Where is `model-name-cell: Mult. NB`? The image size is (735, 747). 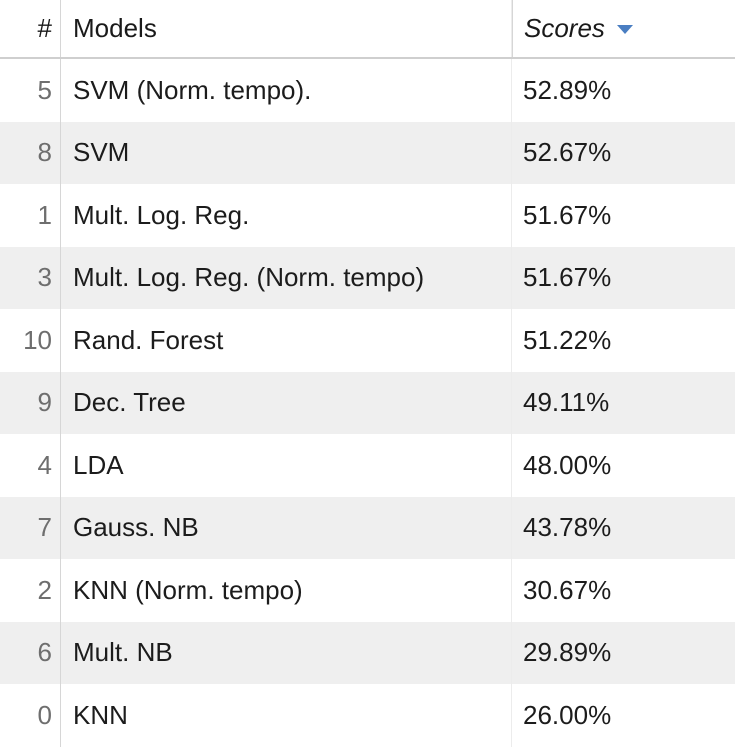
model-name-cell: Mult. NB is located at coordinates (286, 652).